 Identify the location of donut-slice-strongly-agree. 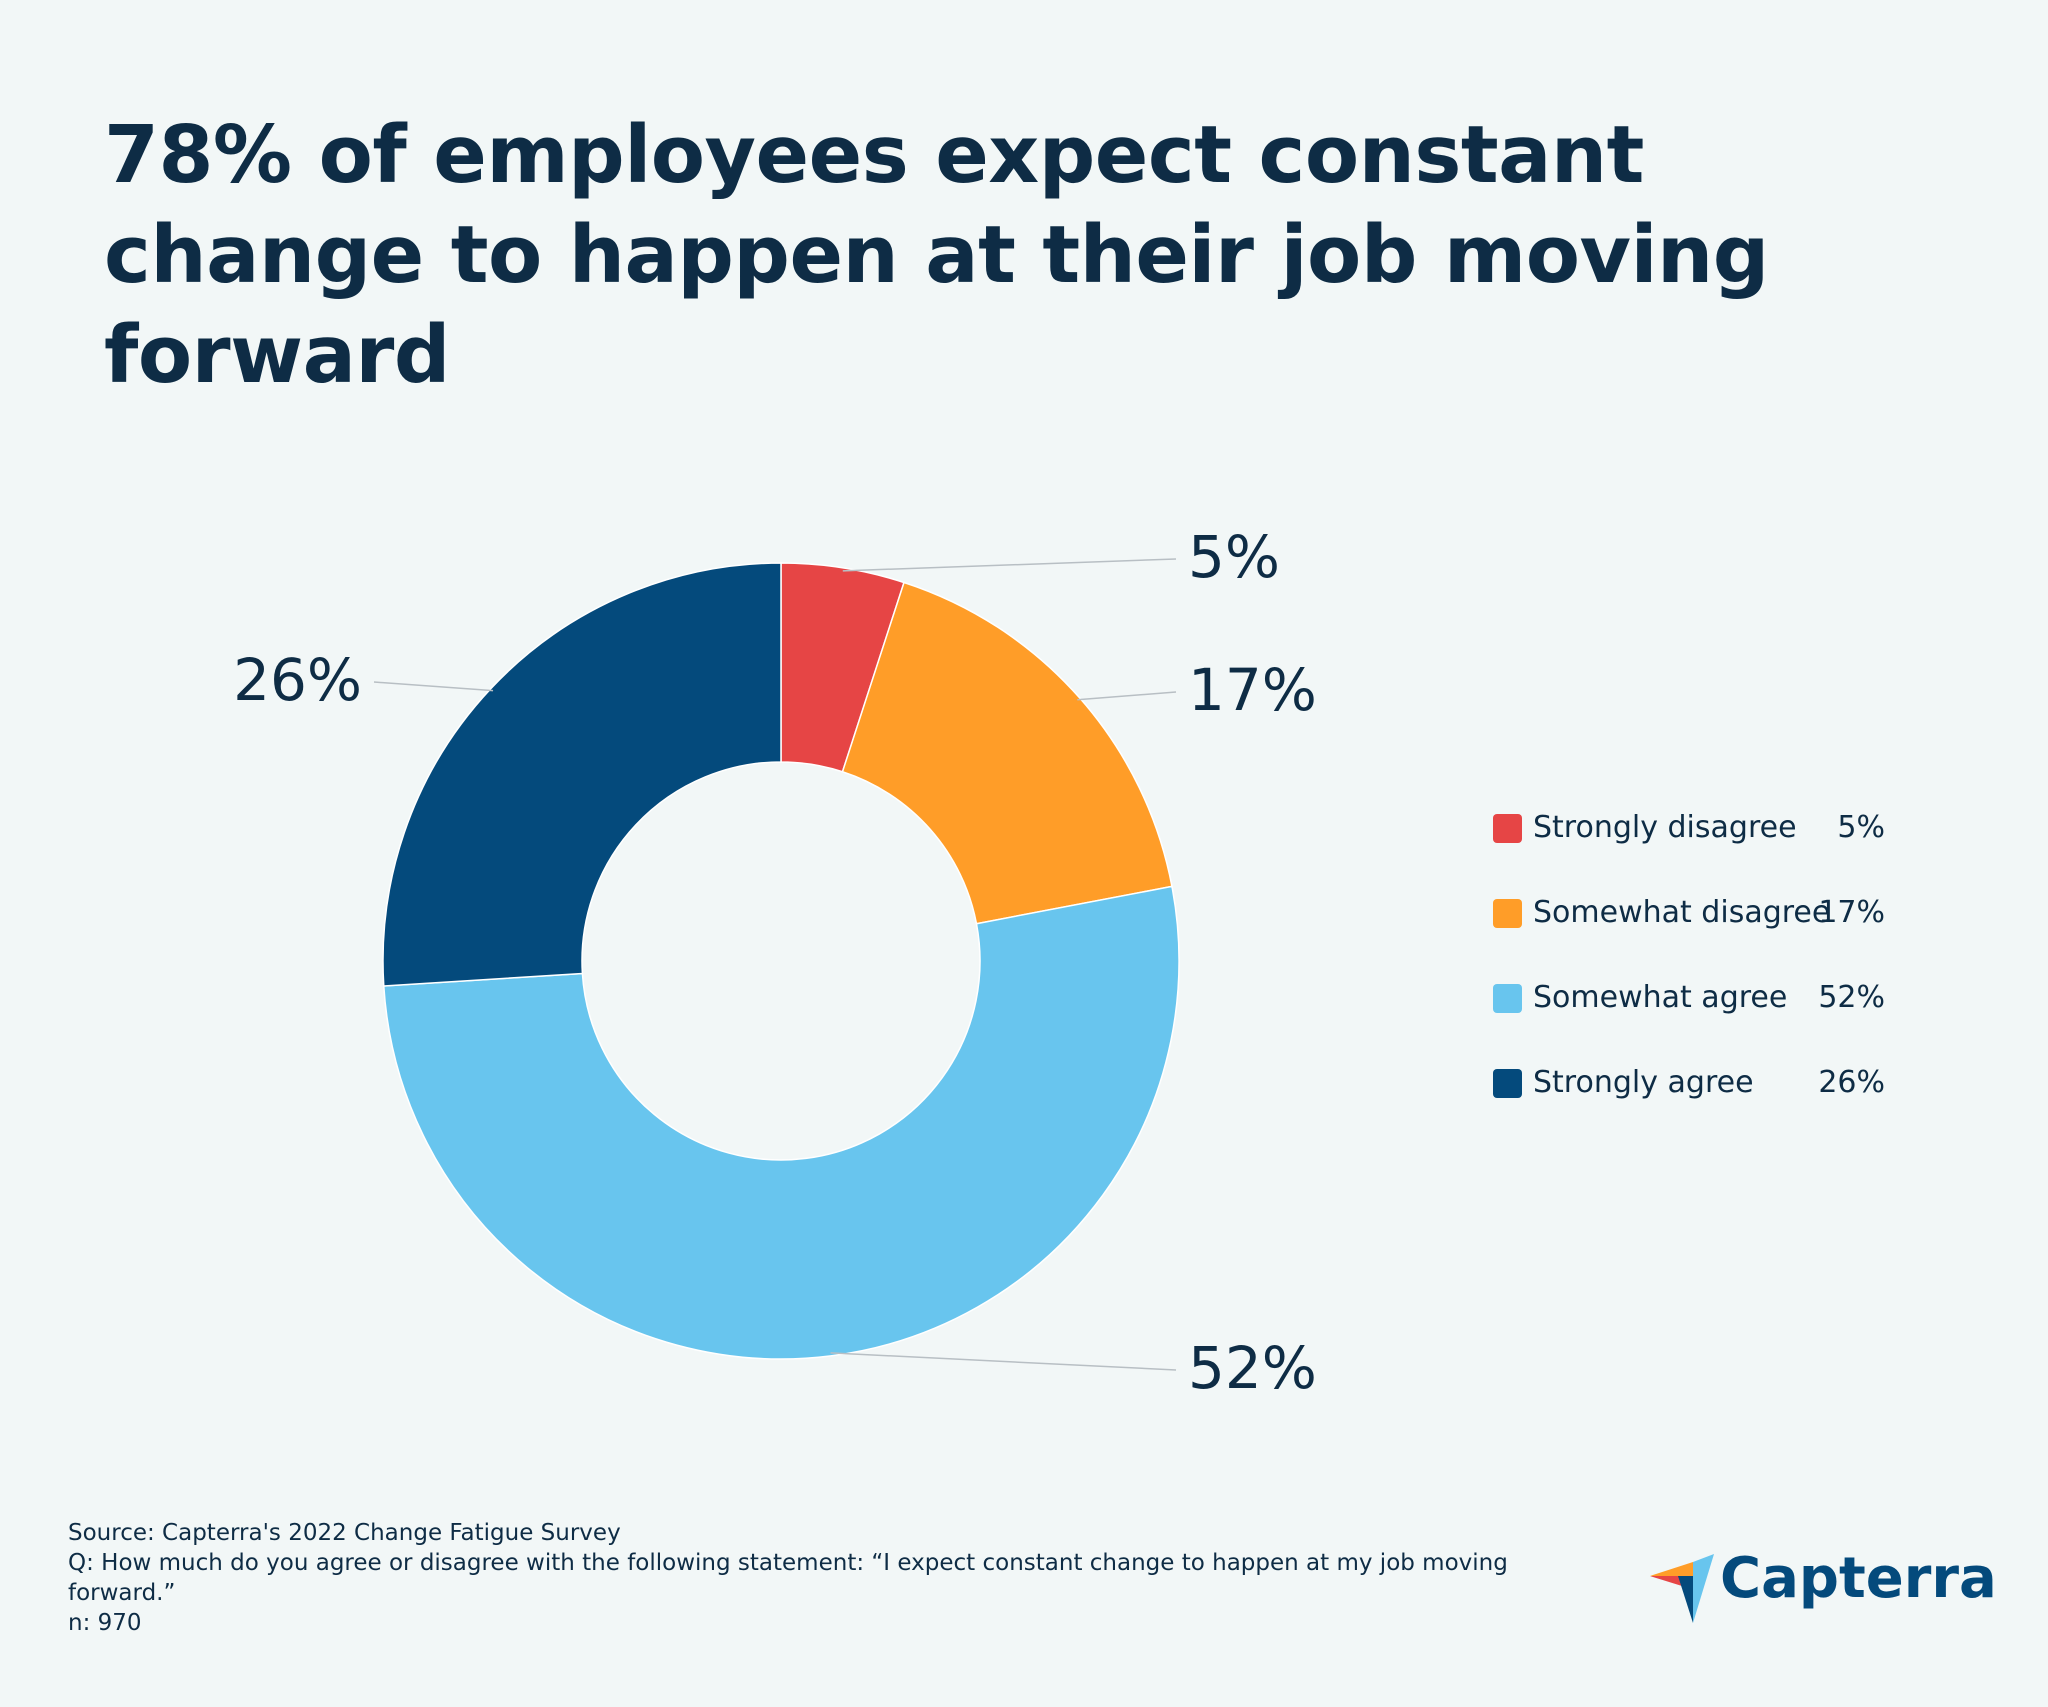
(582, 774).